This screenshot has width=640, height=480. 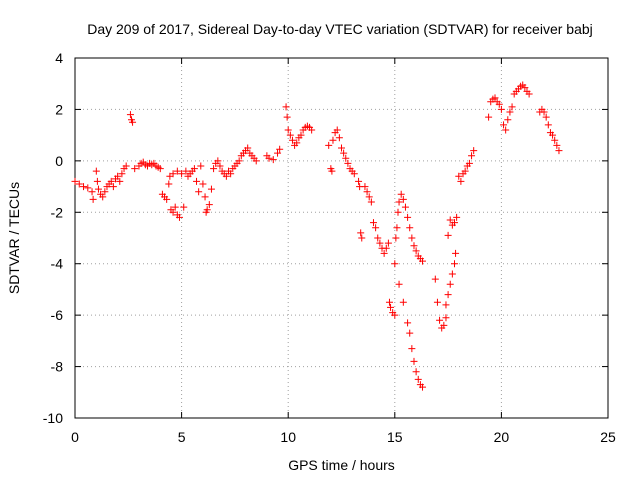 What do you see at coordinates (608, 437) in the screenshot?
I see `x-tick-label: 25` at bounding box center [608, 437].